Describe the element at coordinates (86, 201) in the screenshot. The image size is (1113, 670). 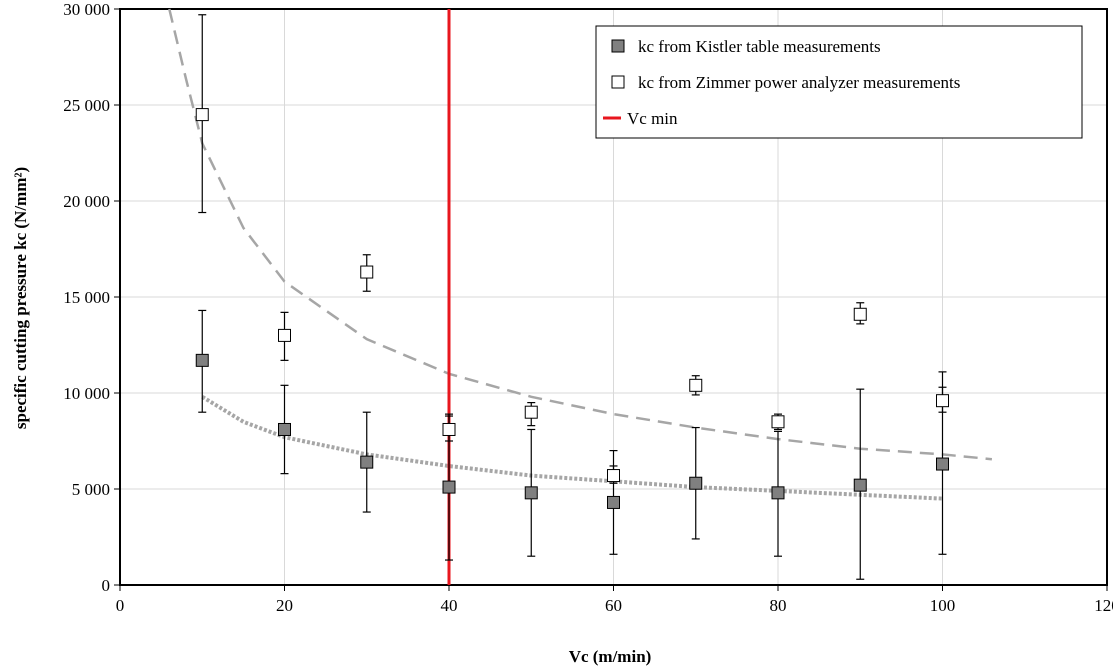
I see `y-tick-label: 20 000` at that location.